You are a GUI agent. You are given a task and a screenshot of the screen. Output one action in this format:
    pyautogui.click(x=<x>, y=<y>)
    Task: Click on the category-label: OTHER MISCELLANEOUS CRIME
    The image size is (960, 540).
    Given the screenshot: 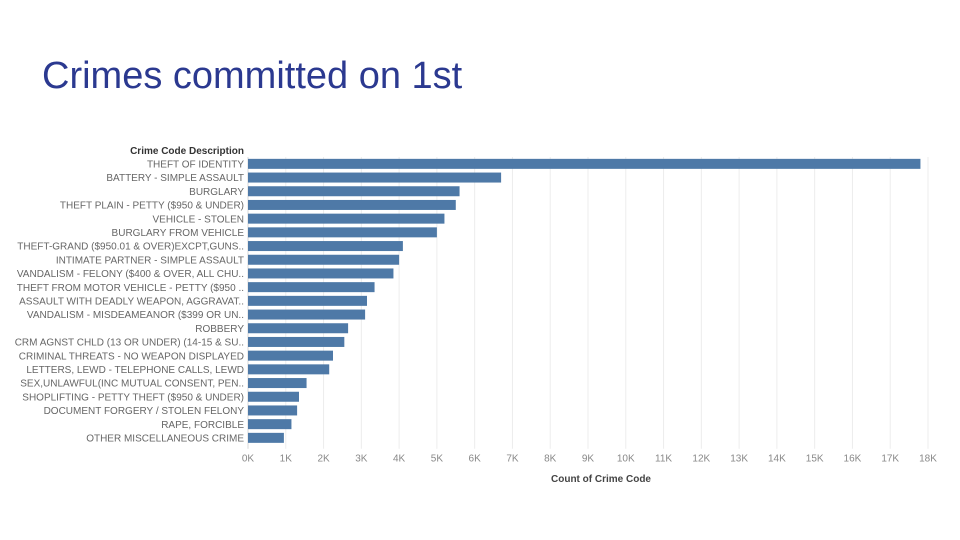 What is the action you would take?
    pyautogui.click(x=165, y=438)
    